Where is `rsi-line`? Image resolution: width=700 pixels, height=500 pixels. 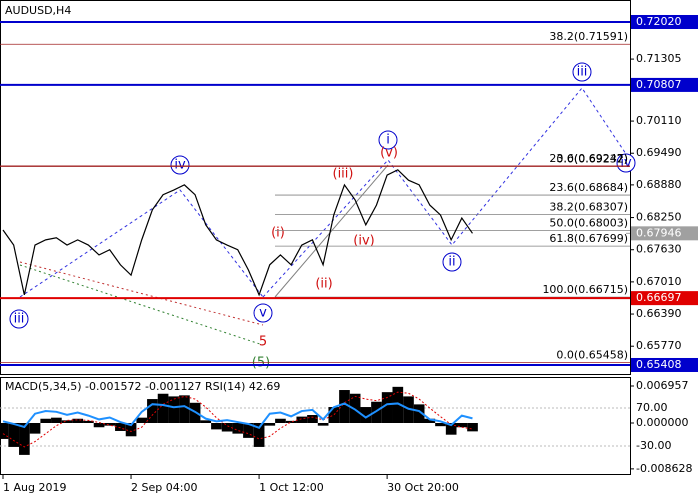 rsi-line is located at coordinates (237, 415).